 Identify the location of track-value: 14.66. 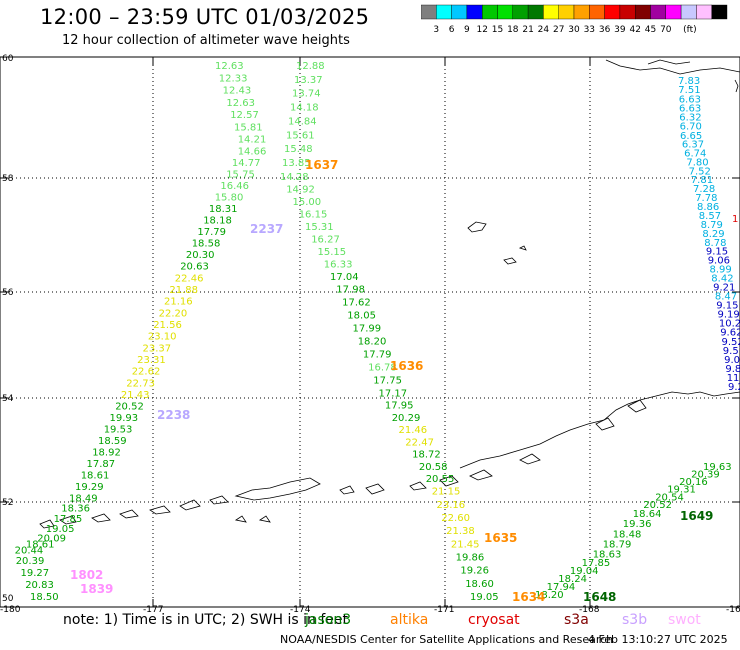
(252, 152).